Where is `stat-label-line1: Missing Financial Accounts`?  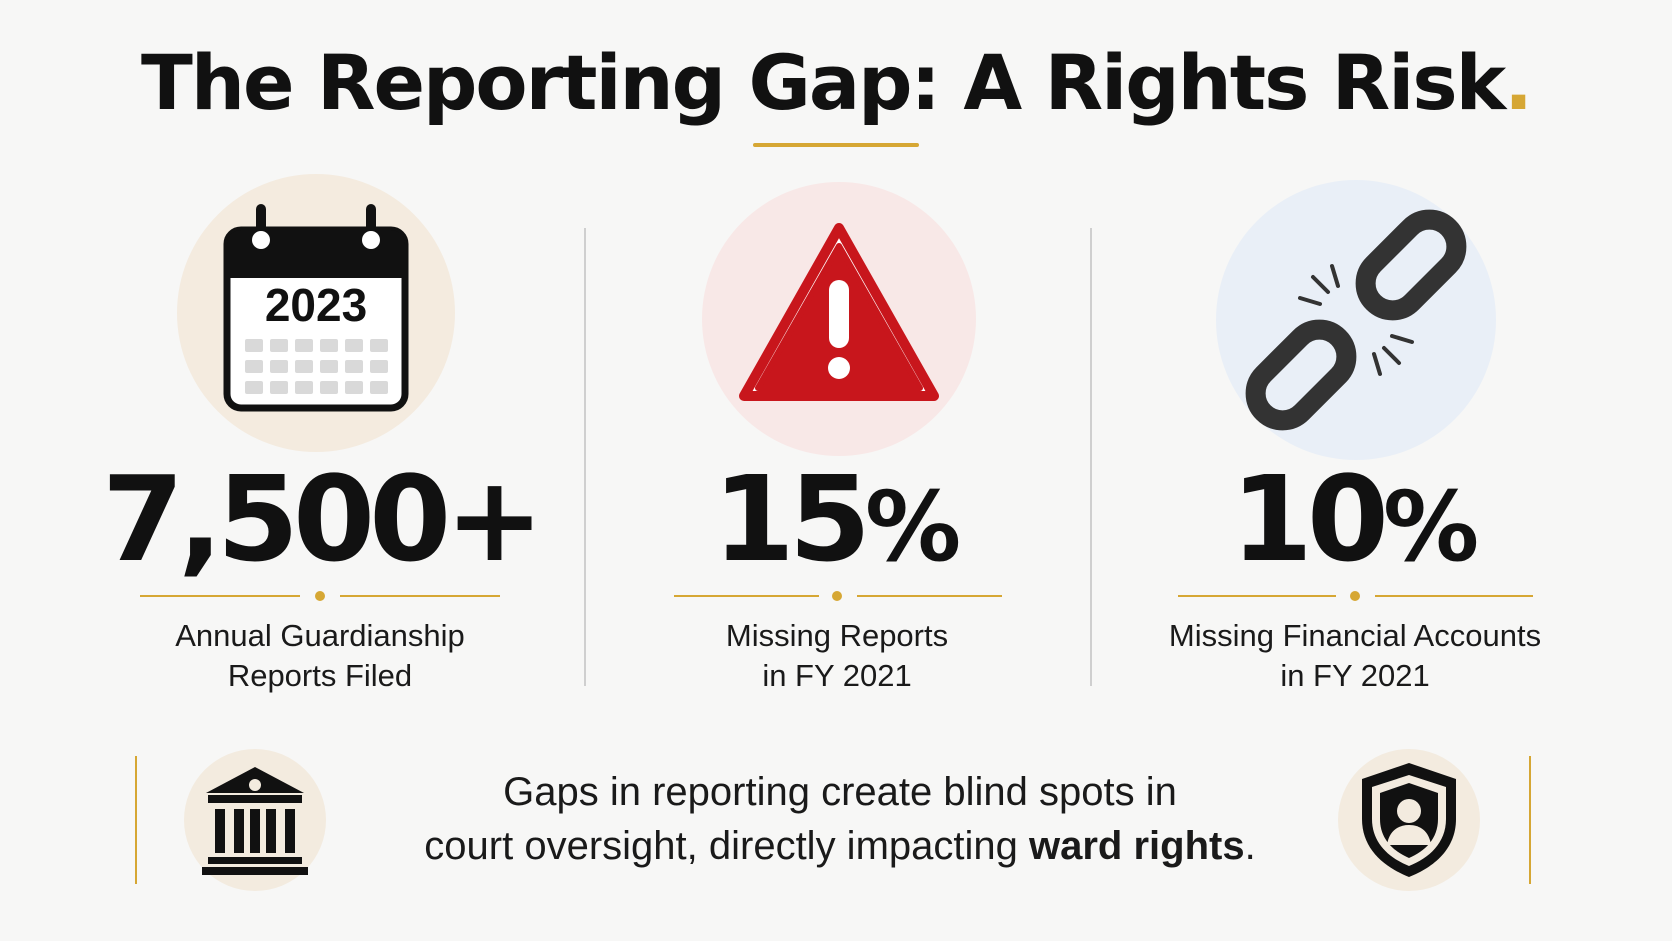
stat-label-line1: Missing Financial Accounts is located at coordinates (1355, 635).